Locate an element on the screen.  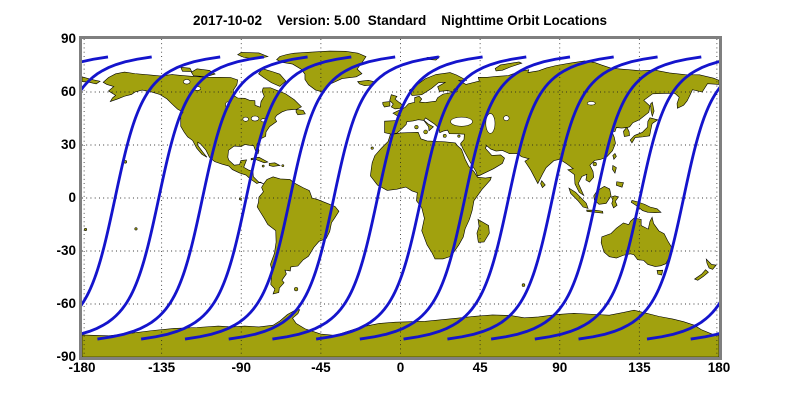
x-tick-label: -135 is located at coordinates (162, 367).